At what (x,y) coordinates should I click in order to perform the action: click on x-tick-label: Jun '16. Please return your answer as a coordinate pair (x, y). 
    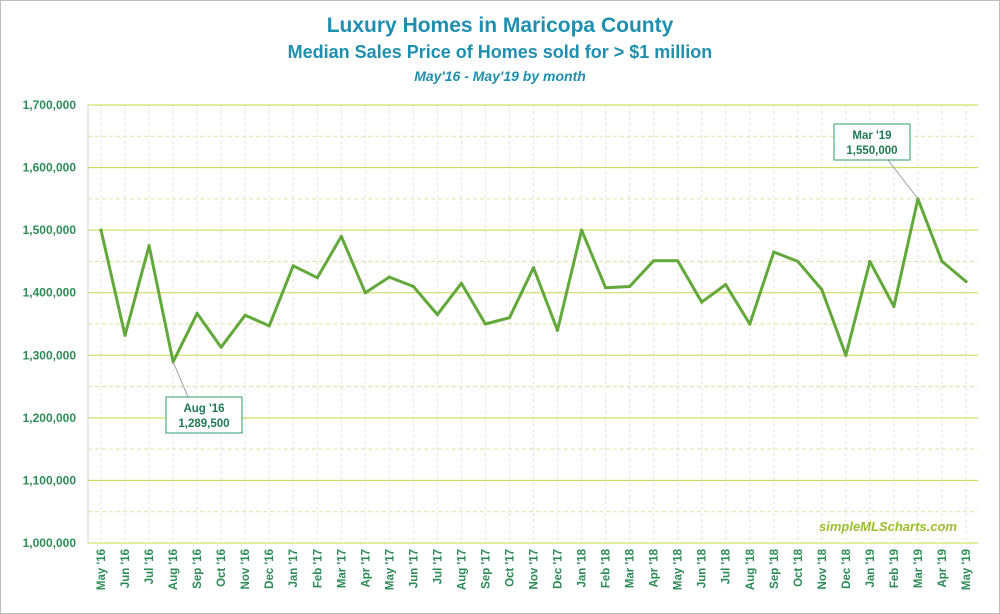
    Looking at the image, I should click on (126, 568).